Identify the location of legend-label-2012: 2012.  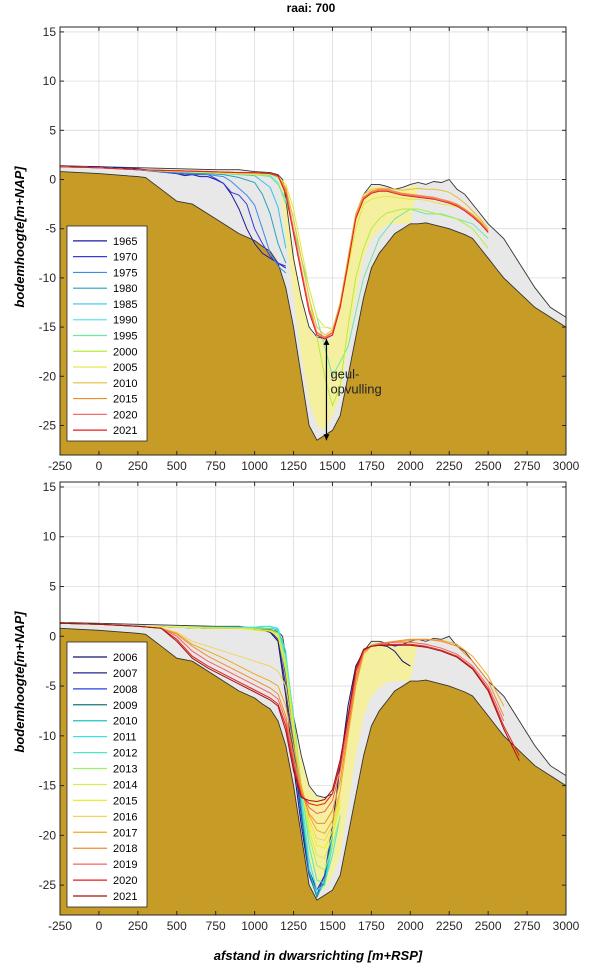
(125, 754).